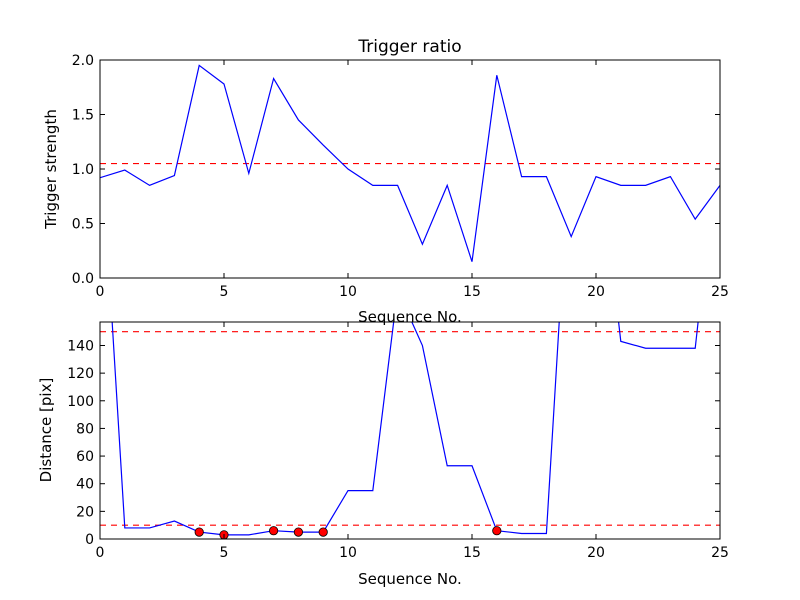 Image resolution: width=800 pixels, height=600 pixels. What do you see at coordinates (83, 225) in the screenshot?
I see `y-tick-label: 0.5` at bounding box center [83, 225].